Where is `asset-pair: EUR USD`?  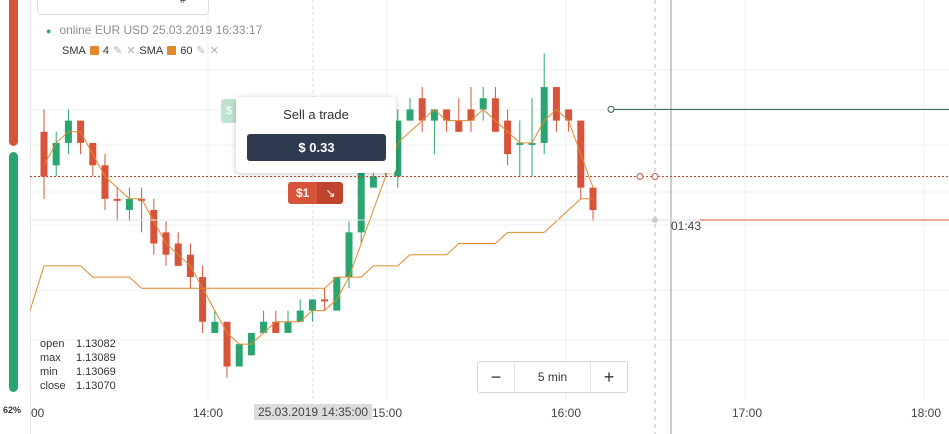 asset-pair: EUR USD is located at coordinates (121, 30).